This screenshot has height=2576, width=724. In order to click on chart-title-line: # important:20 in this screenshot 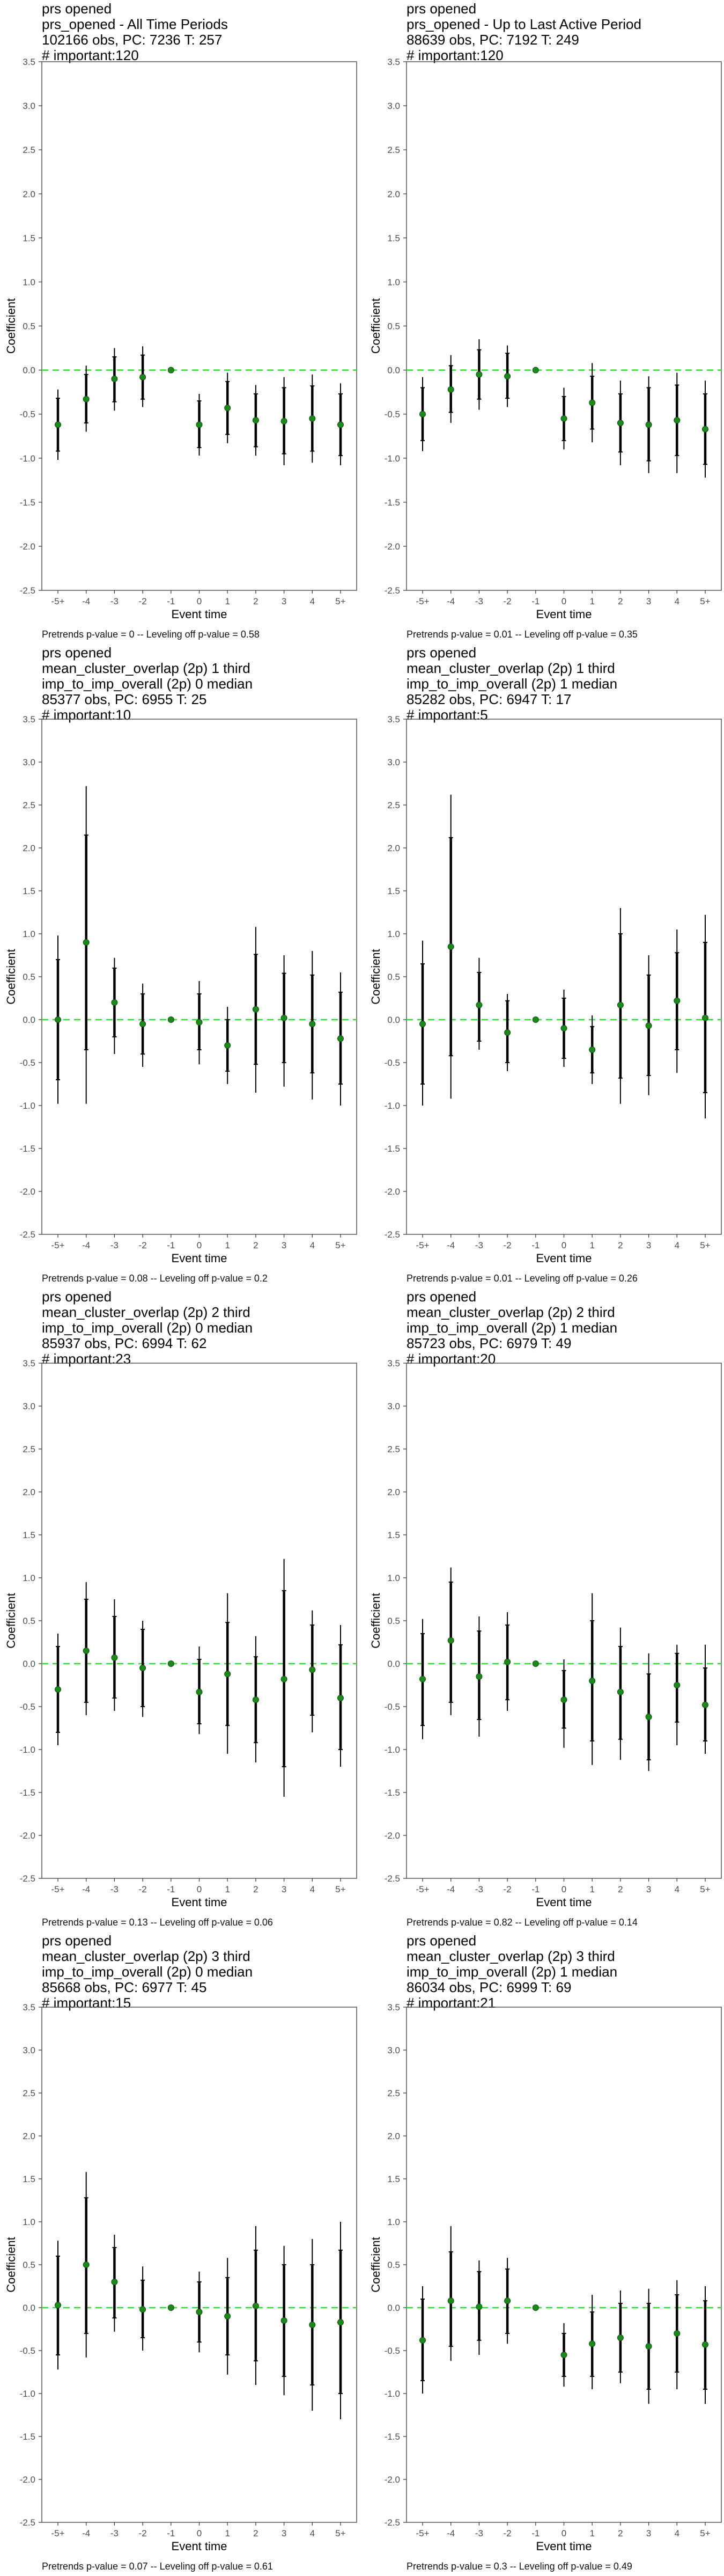, I will do `click(451, 1359)`.